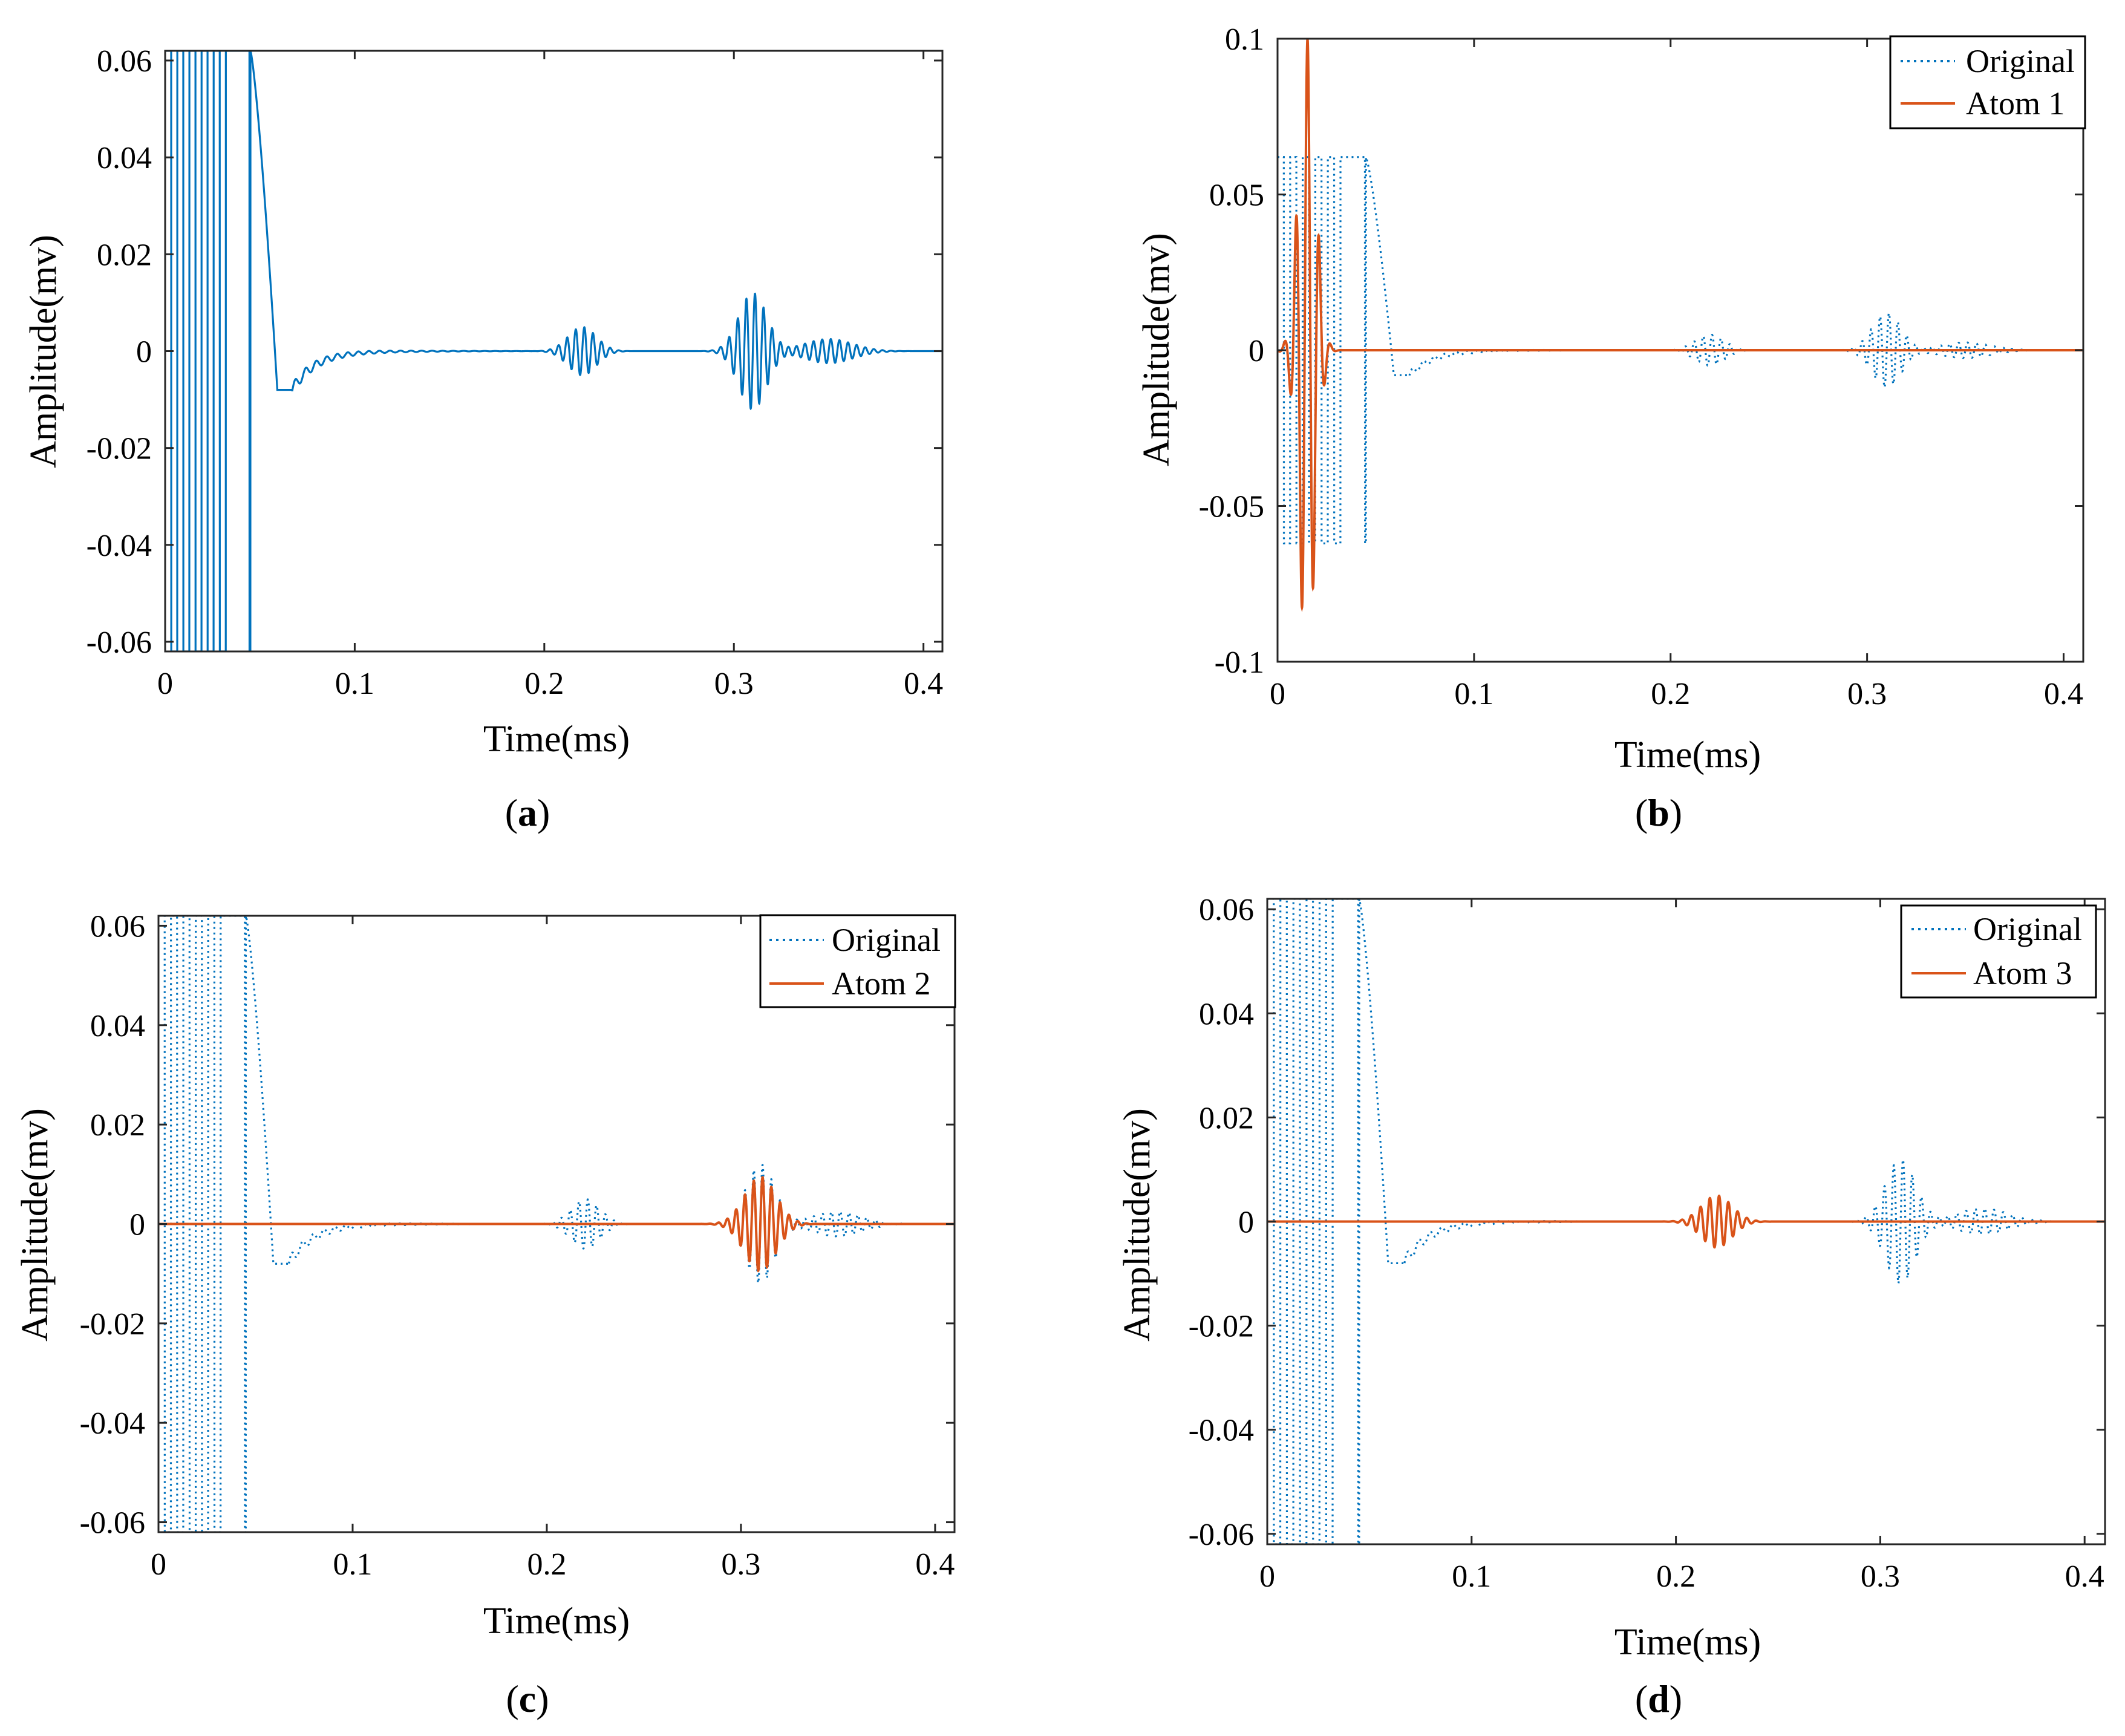 The width and height of the screenshot is (2125, 1736). I want to click on caption-letter: c, so click(527, 1699).